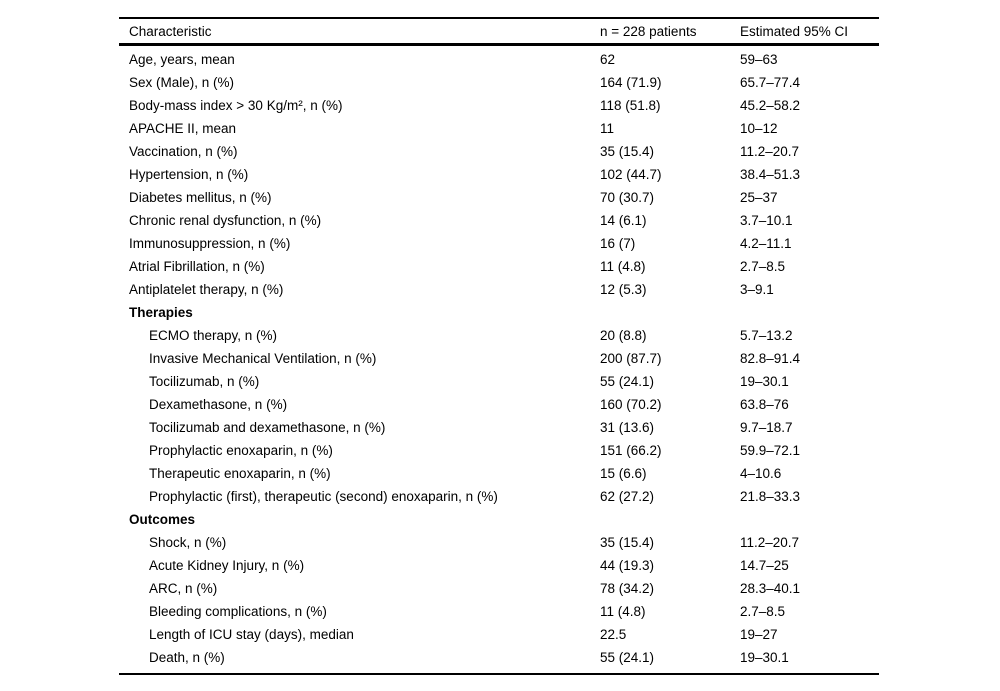 This screenshot has width=1000, height=691. What do you see at coordinates (759, 634) in the screenshot?
I see `ci-cell: 19–27` at bounding box center [759, 634].